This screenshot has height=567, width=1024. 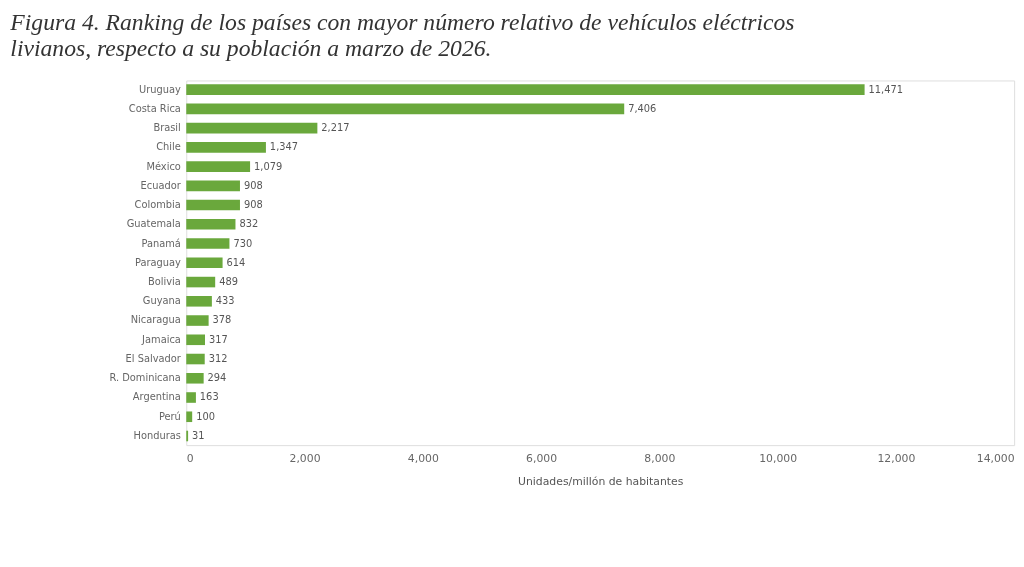 I want to click on data-label: 1,079, so click(x=268, y=166).